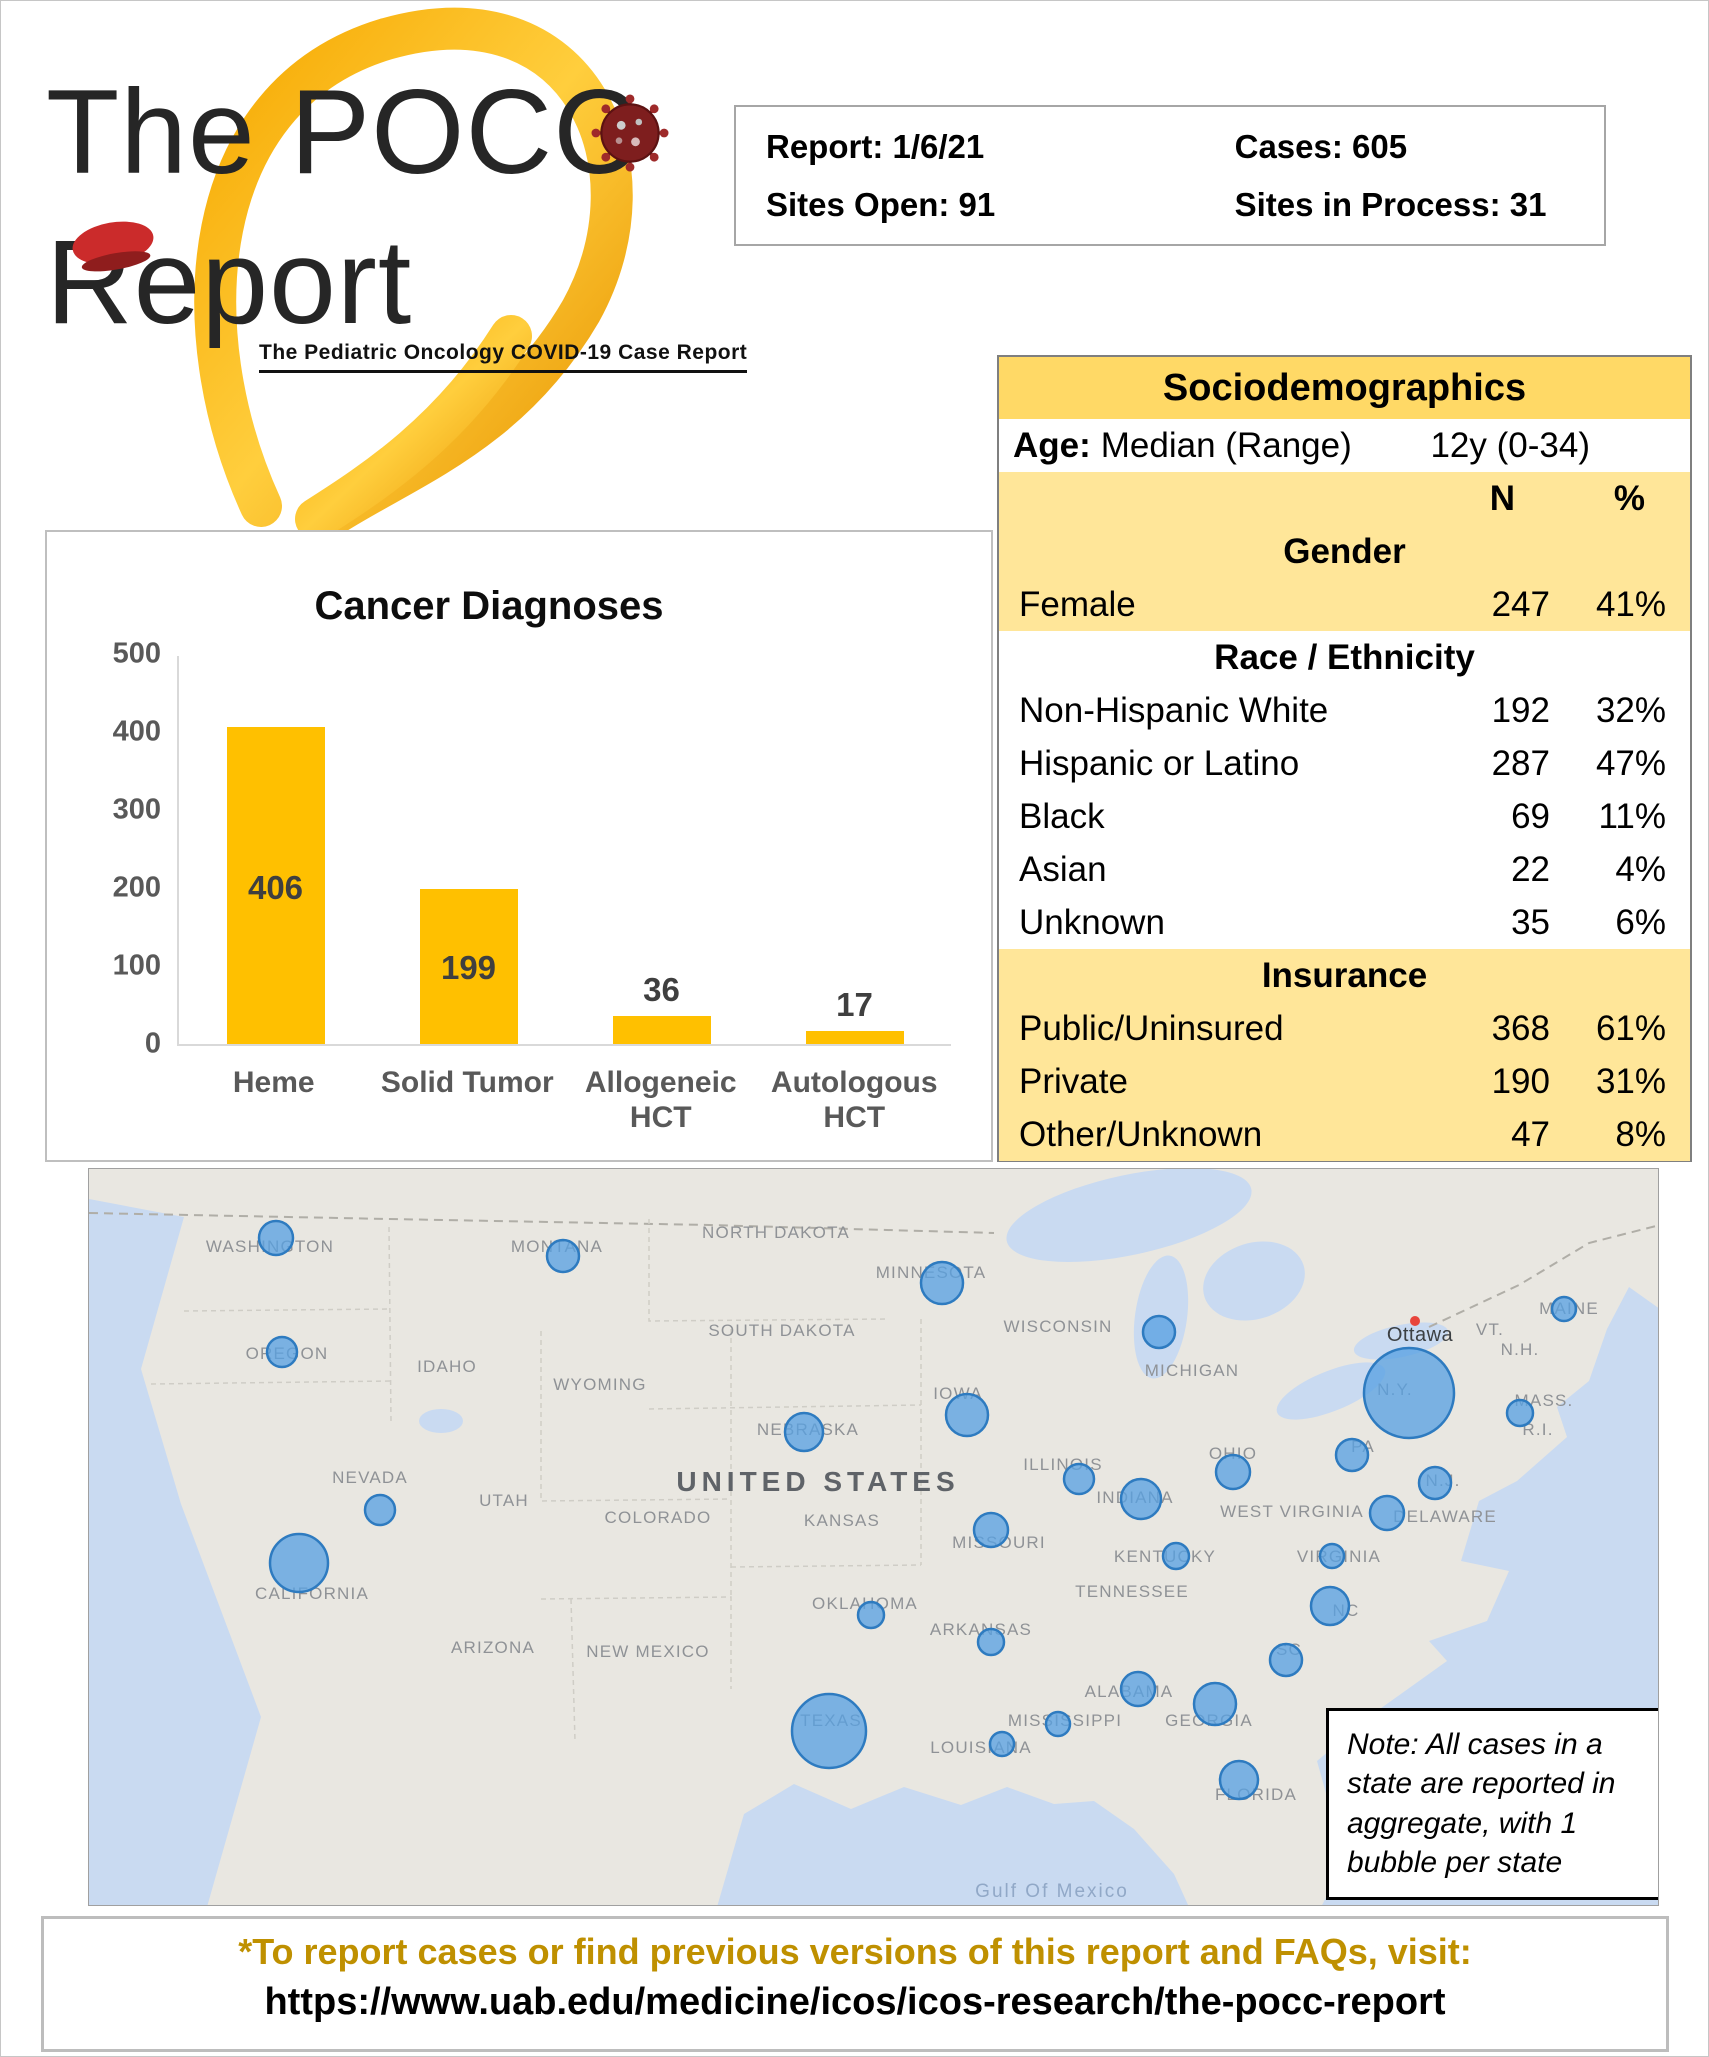 The height and width of the screenshot is (2057, 1709). I want to click on case-bubble-il, so click(1079, 1479).